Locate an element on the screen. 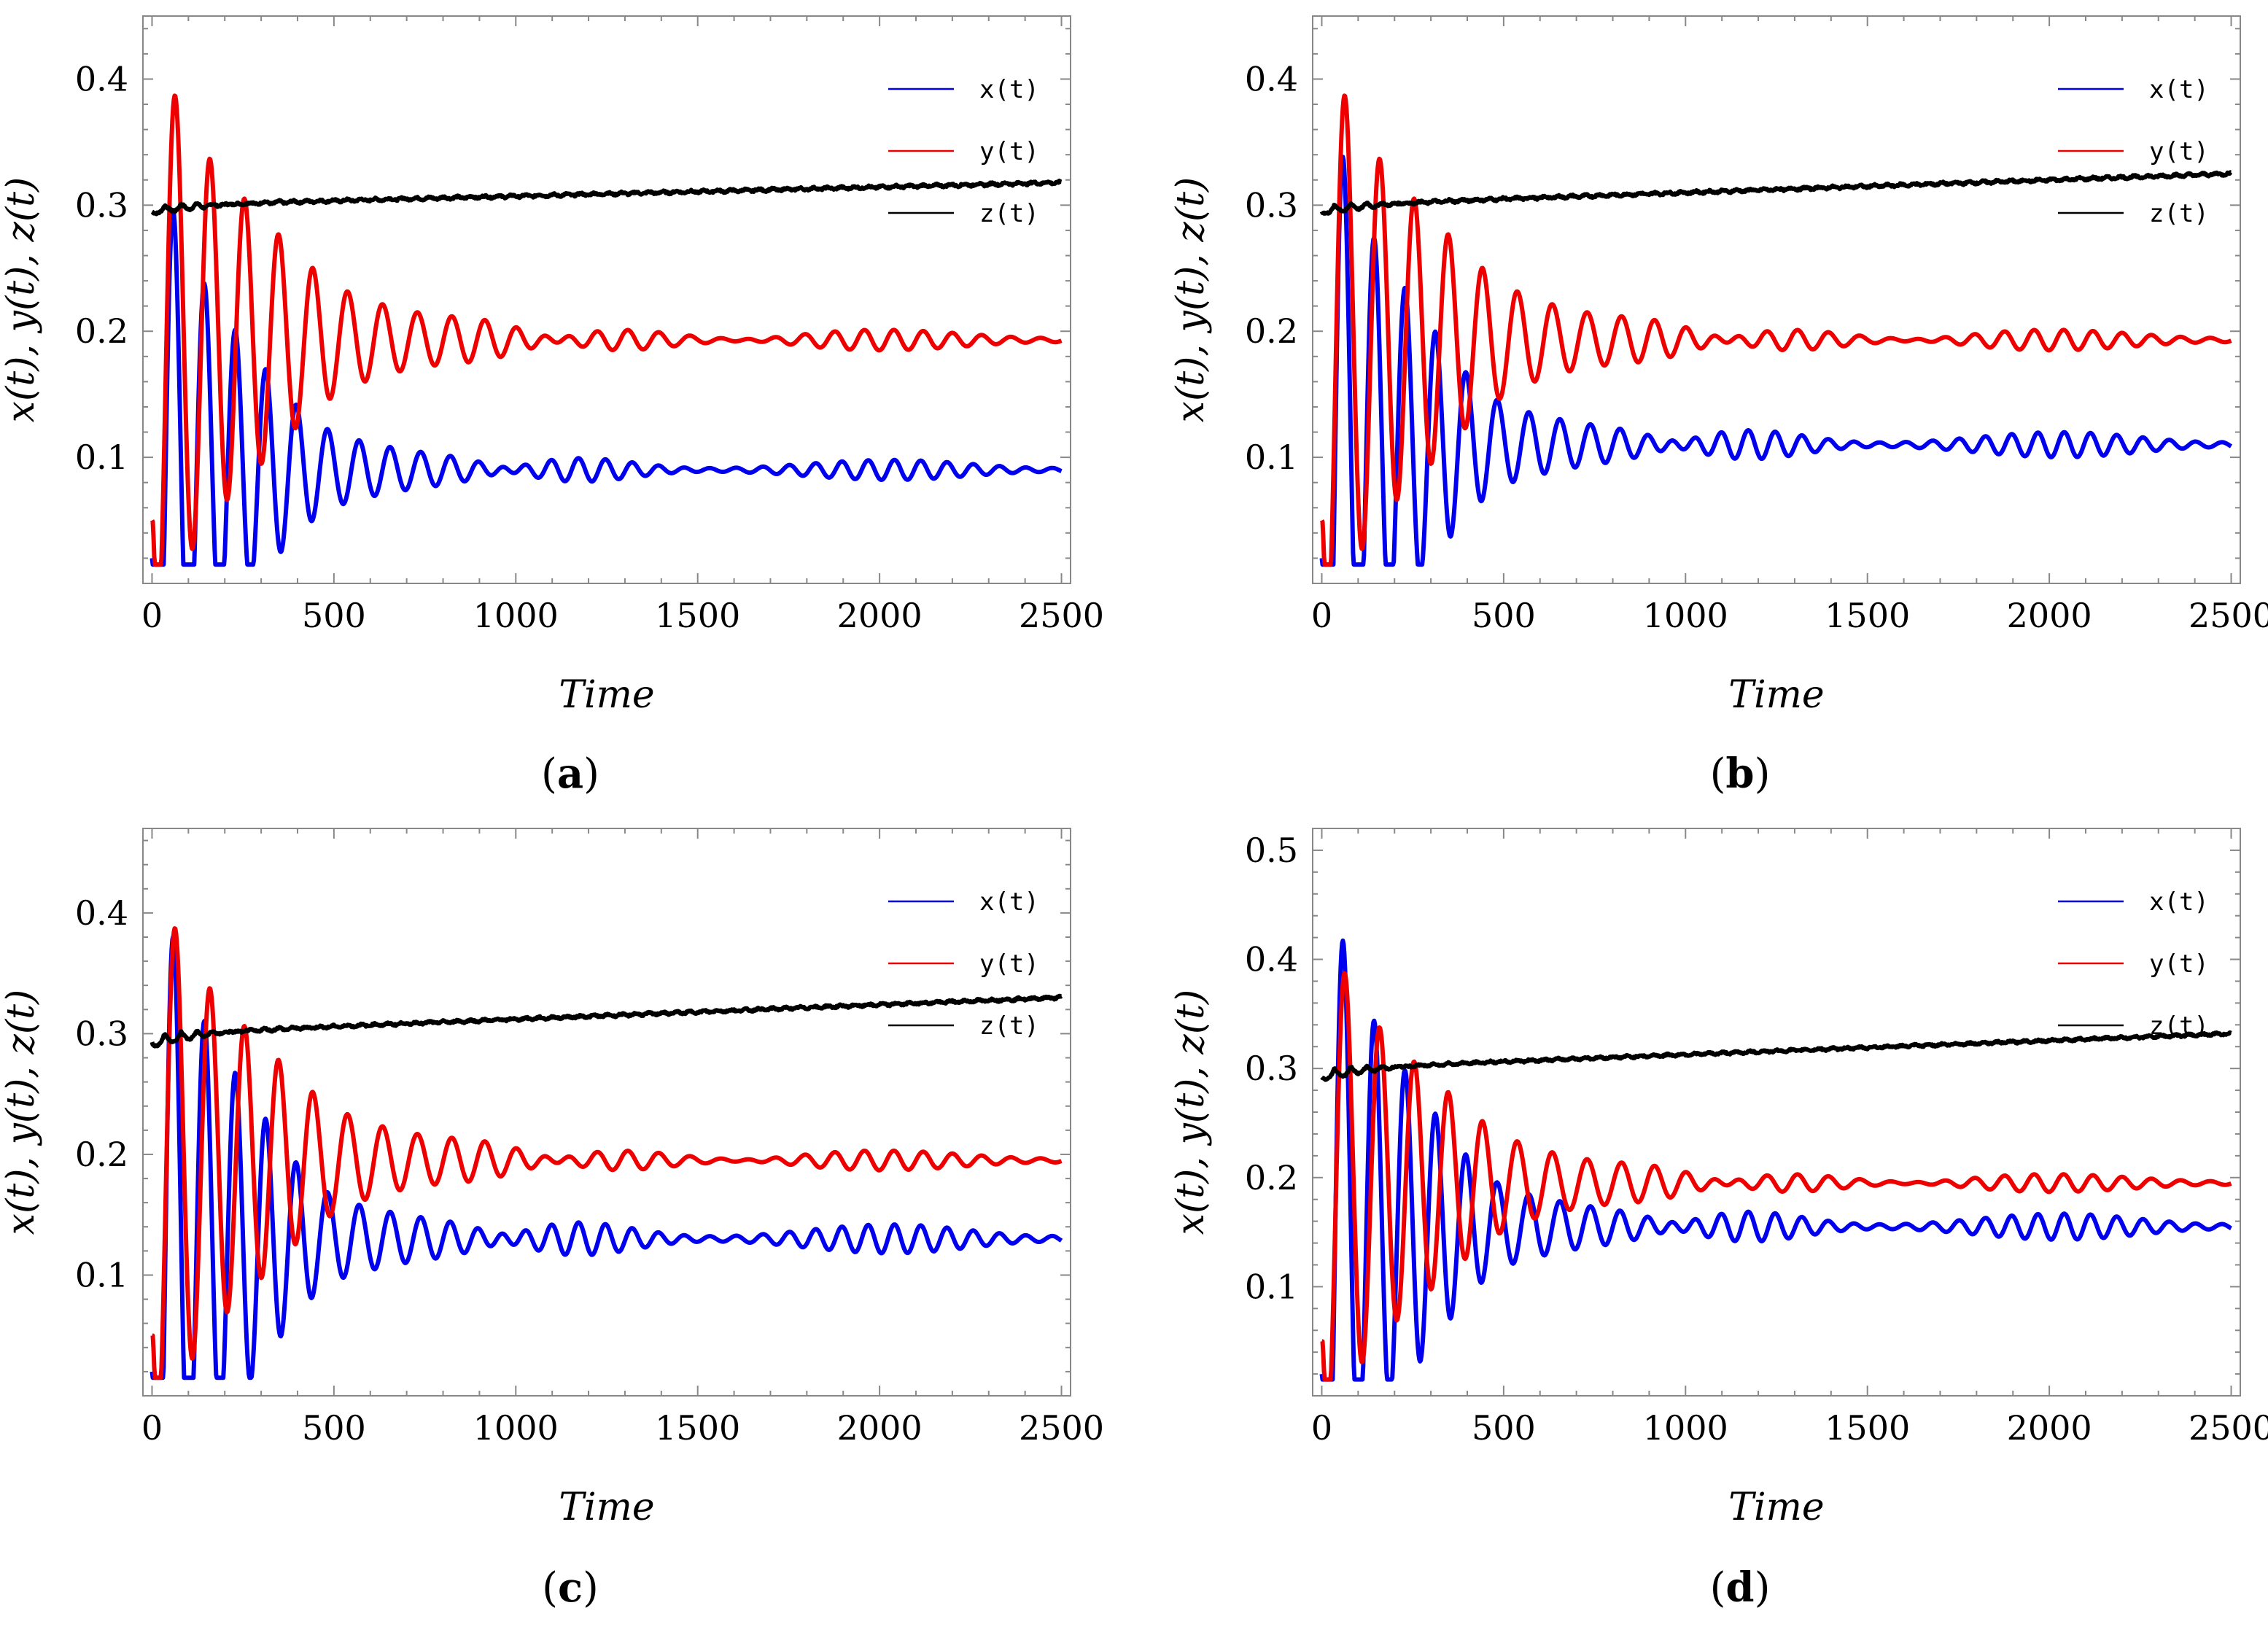 This screenshot has width=2268, height=1635. y-tick-label: 0.5 is located at coordinates (1271, 850).